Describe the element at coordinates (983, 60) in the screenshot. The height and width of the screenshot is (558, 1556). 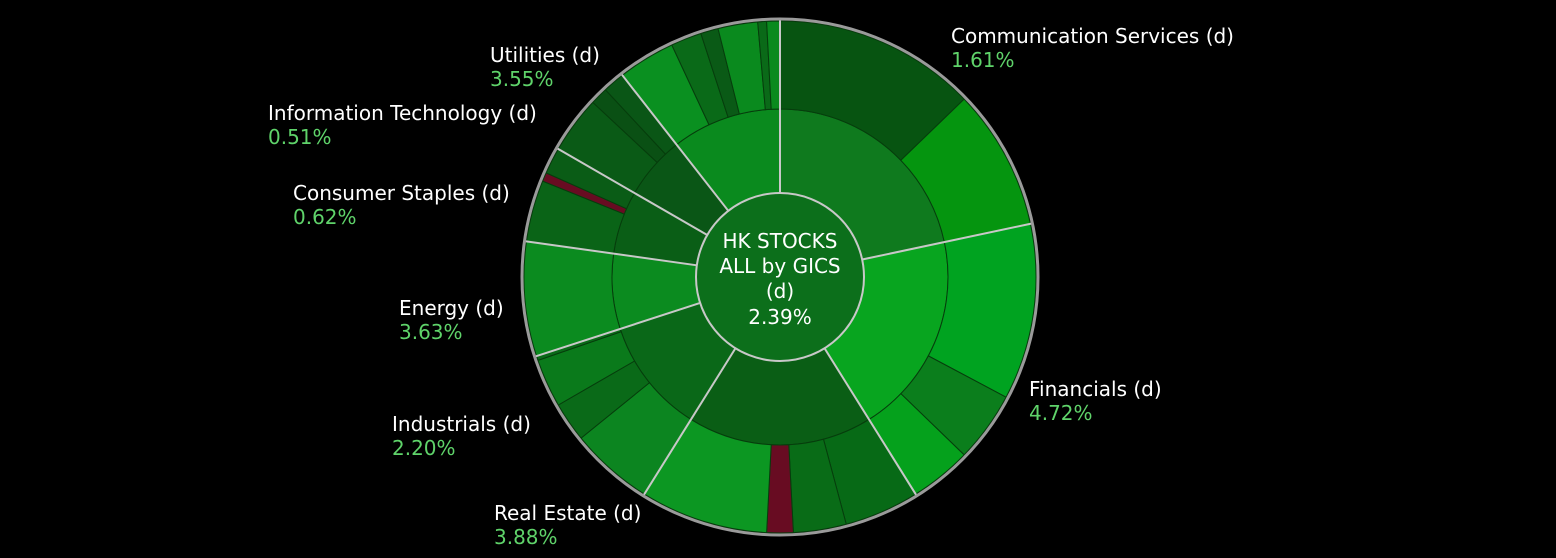
I see `value-communication-services: 1.61%` at that location.